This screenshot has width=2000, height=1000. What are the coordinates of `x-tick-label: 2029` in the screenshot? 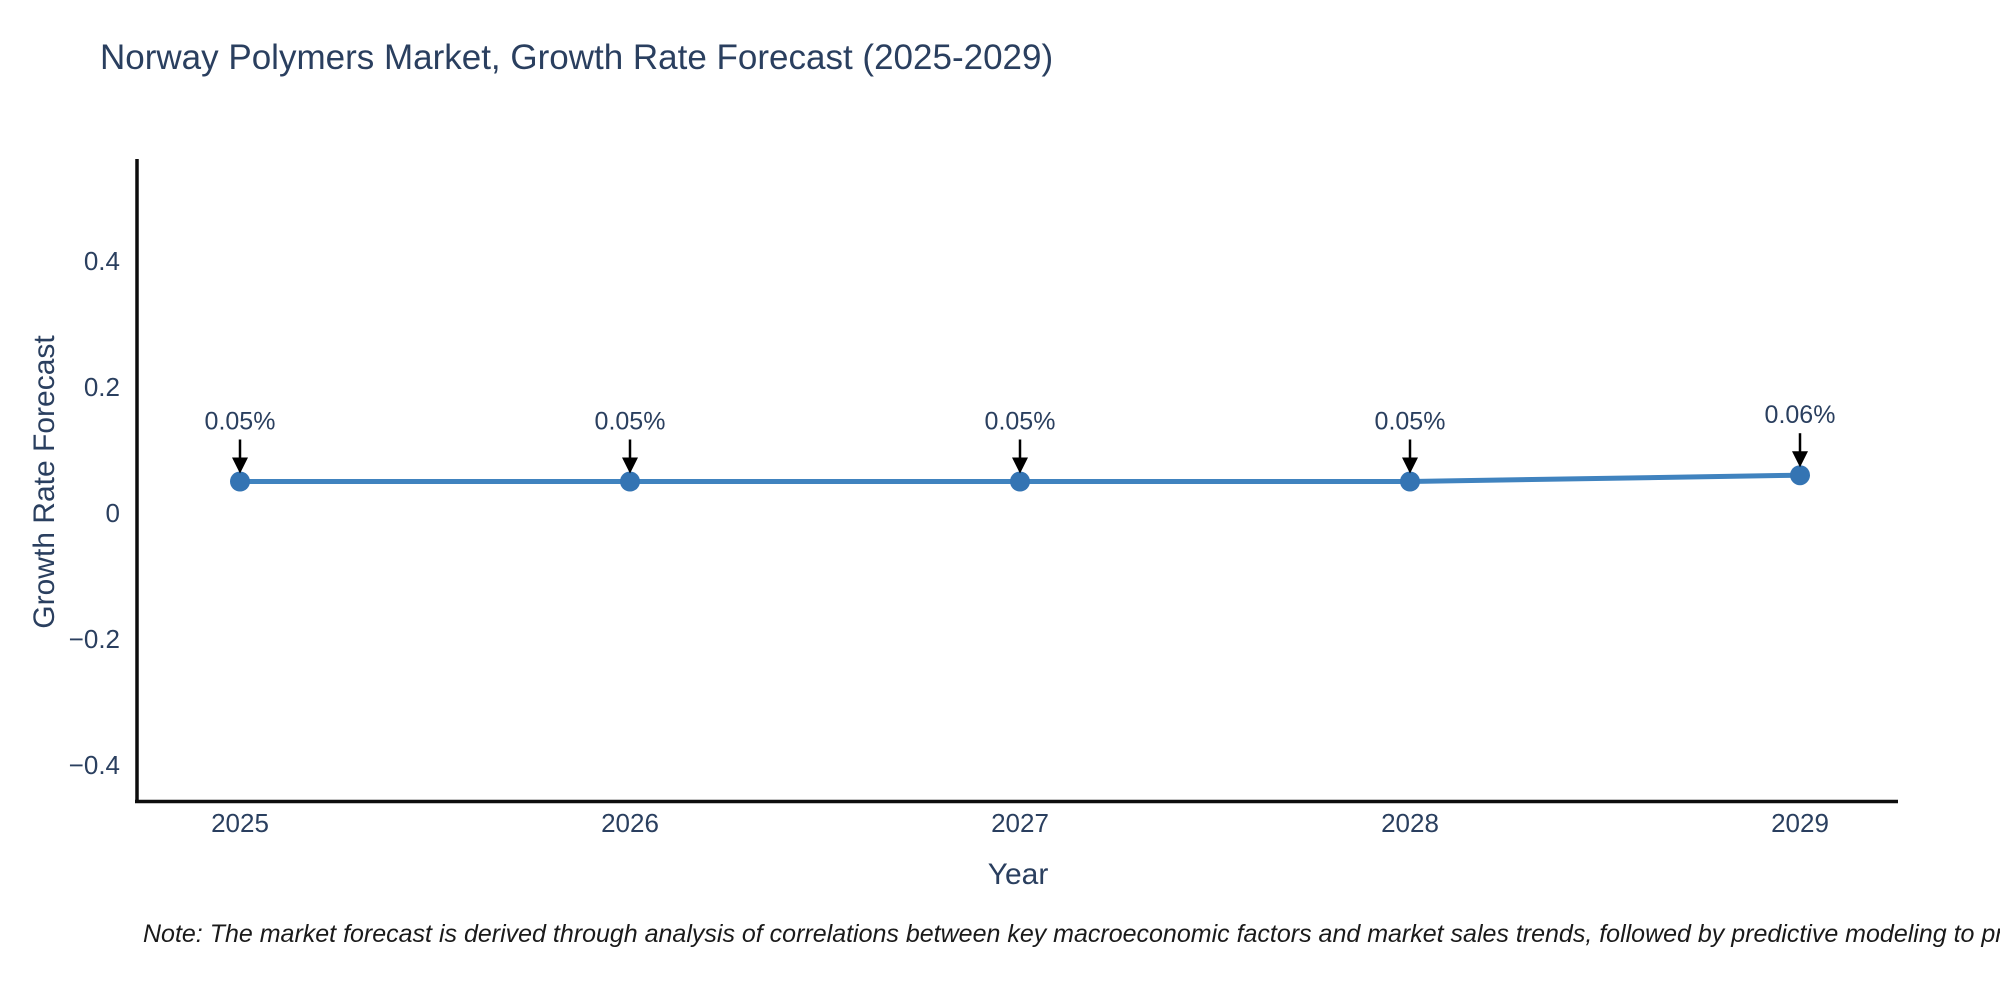 It's located at (1800, 823).